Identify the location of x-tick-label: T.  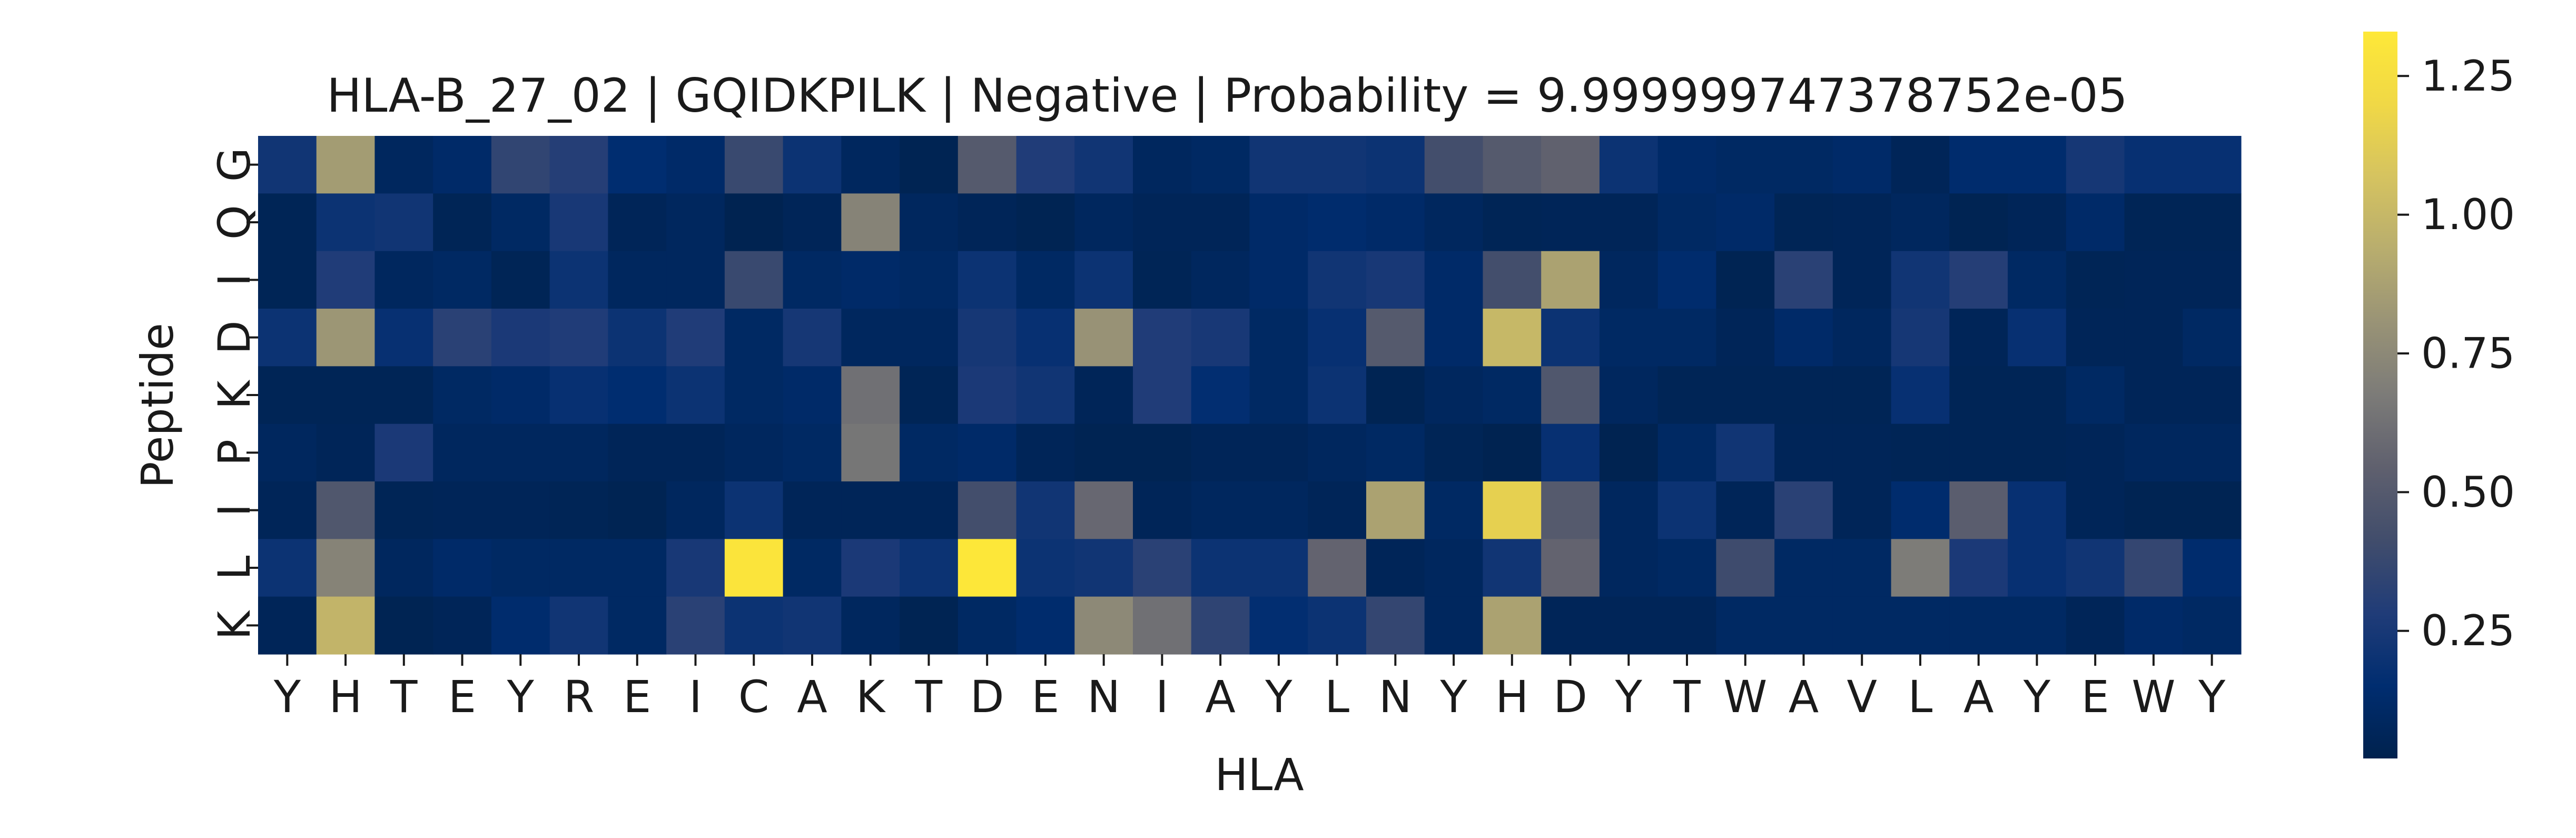
(1687, 697).